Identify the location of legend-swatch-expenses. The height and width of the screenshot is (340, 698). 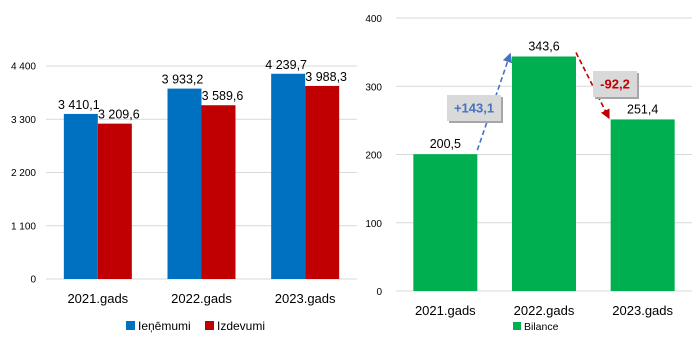
(209, 325).